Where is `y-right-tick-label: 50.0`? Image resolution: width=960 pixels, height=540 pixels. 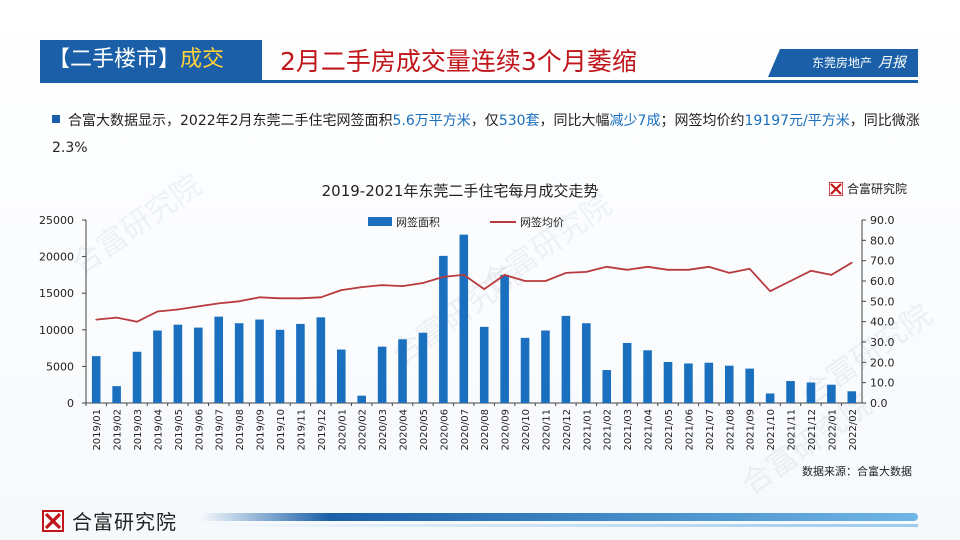 y-right-tick-label: 50.0 is located at coordinates (882, 301).